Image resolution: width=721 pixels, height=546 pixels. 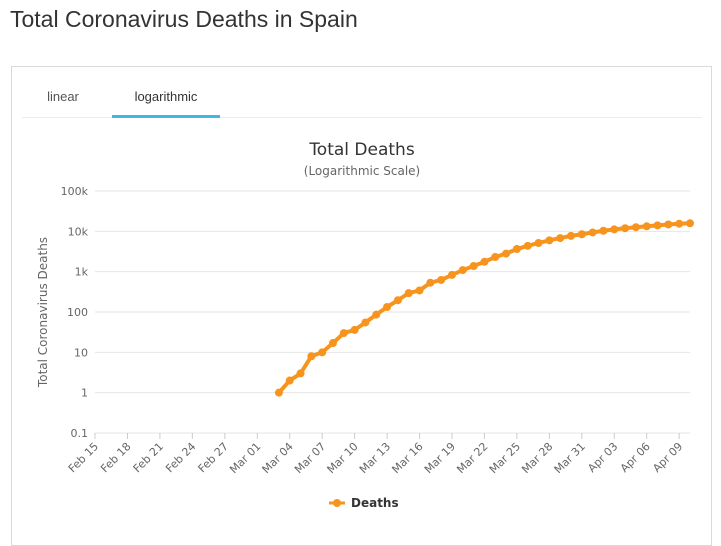 What do you see at coordinates (310, 458) in the screenshot?
I see `x-tick-label: Mar 07` at bounding box center [310, 458].